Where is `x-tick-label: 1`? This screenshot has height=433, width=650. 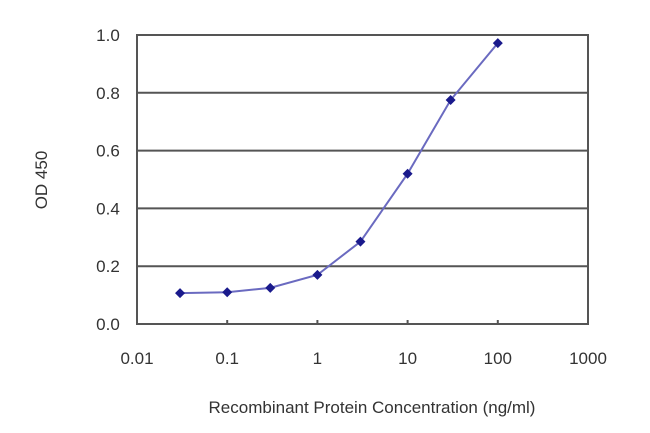 x-tick-label: 1 is located at coordinates (317, 358).